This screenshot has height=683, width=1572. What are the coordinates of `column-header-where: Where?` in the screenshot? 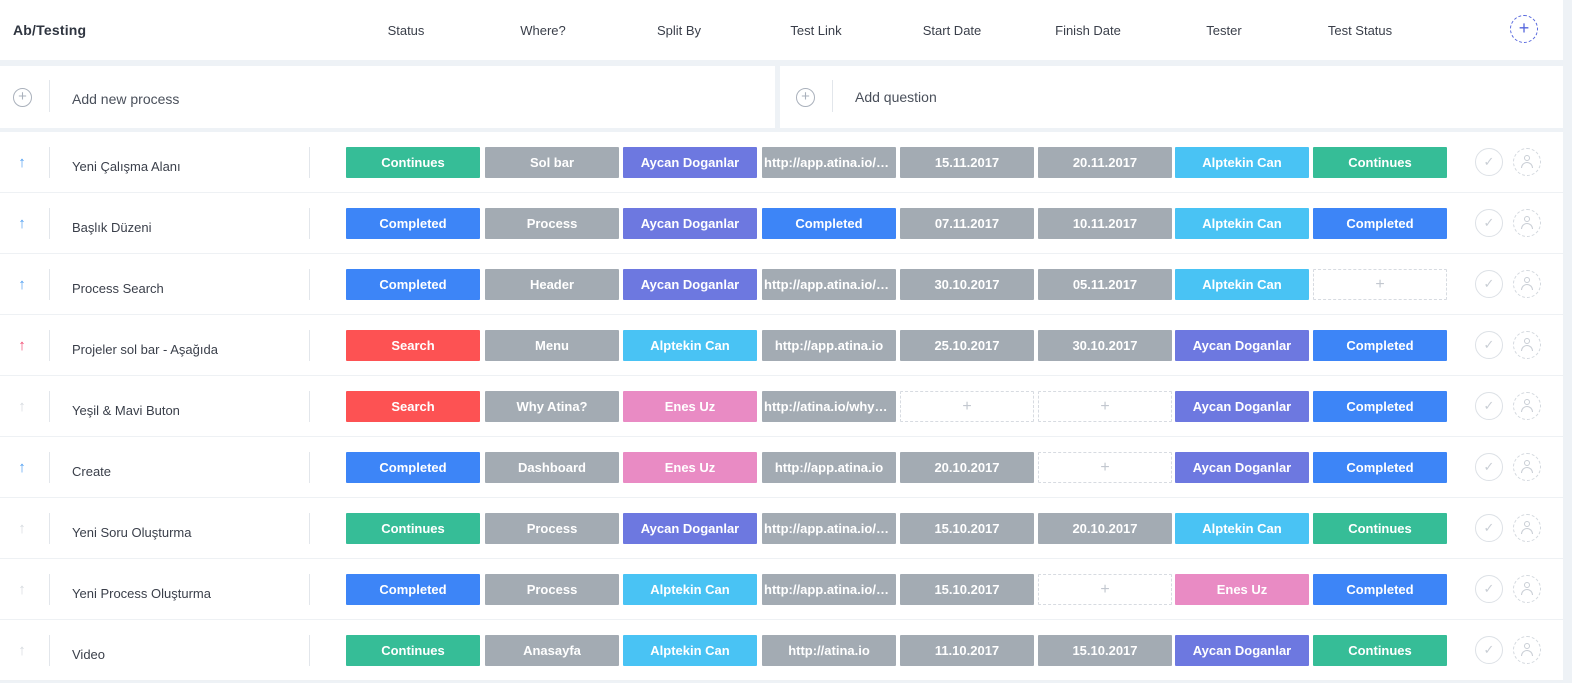 It's located at (543, 30).